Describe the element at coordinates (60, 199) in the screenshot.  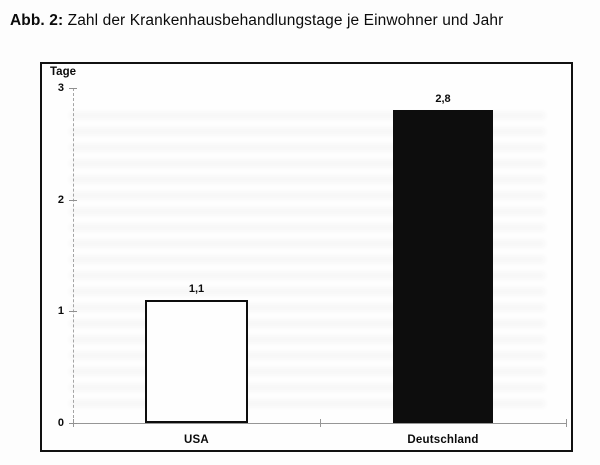
I see `y-tick-label: 2` at that location.